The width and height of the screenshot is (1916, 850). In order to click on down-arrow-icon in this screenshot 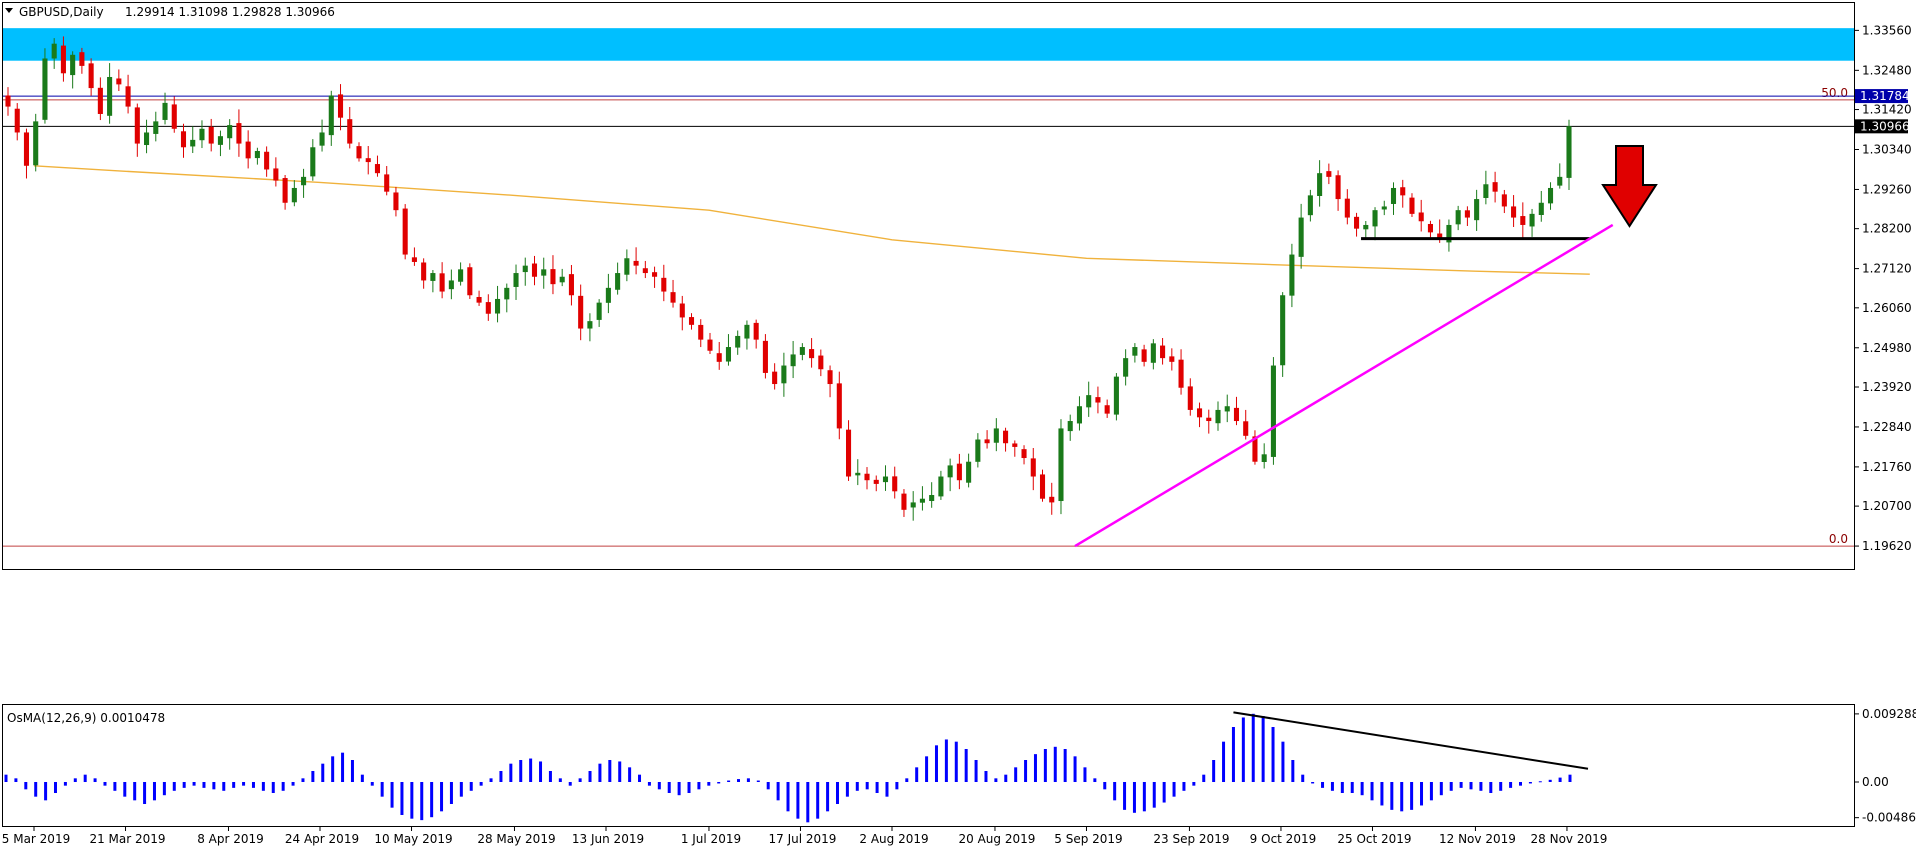, I will do `click(1629, 186)`.